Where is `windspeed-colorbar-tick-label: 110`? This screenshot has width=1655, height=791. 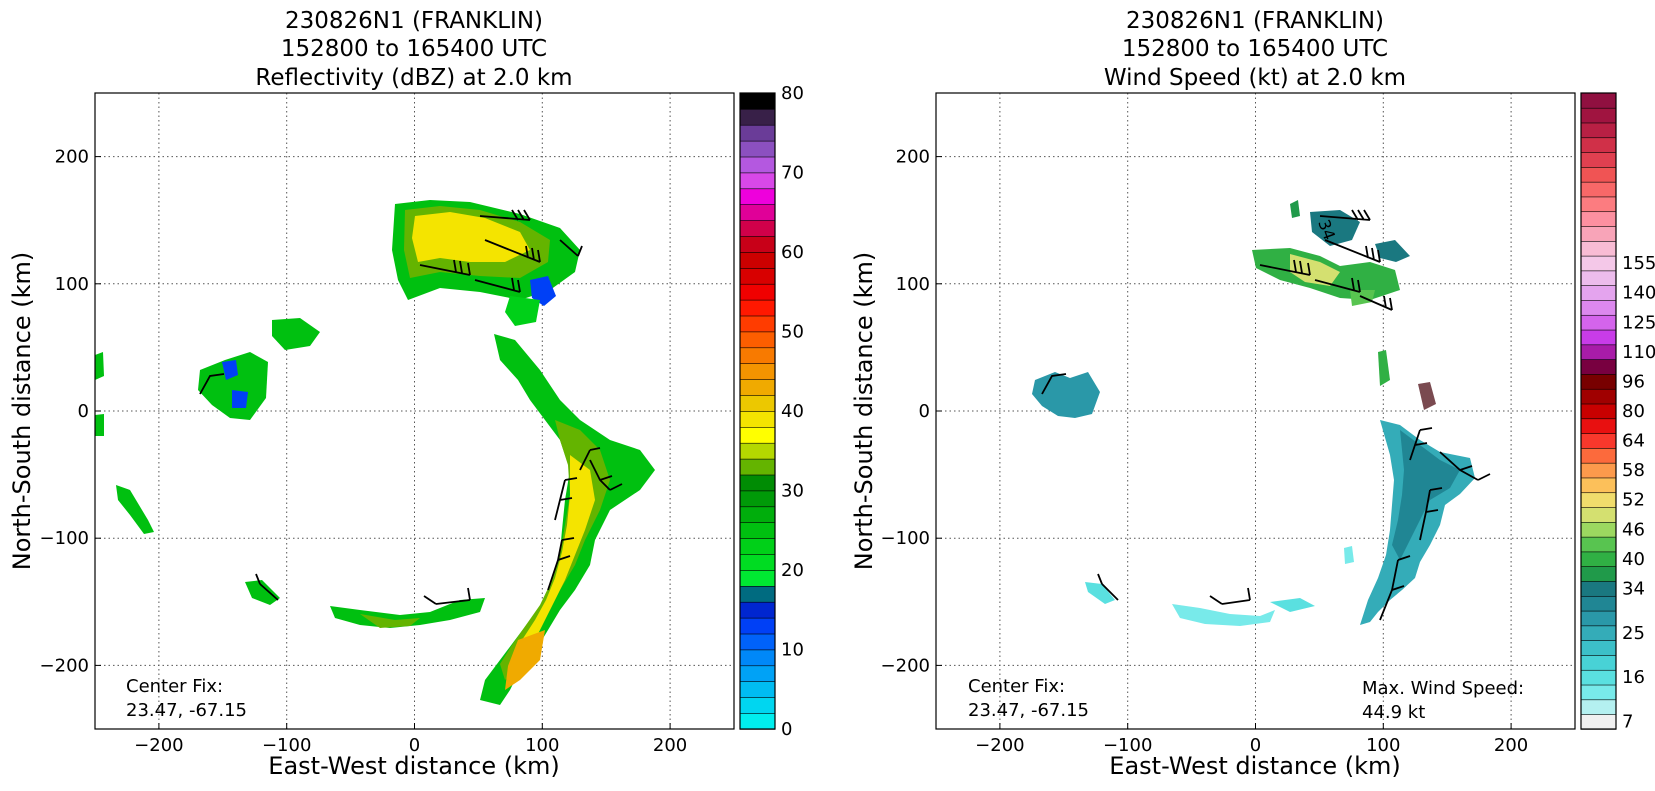
windspeed-colorbar-tick-label: 110 is located at coordinates (1638, 352).